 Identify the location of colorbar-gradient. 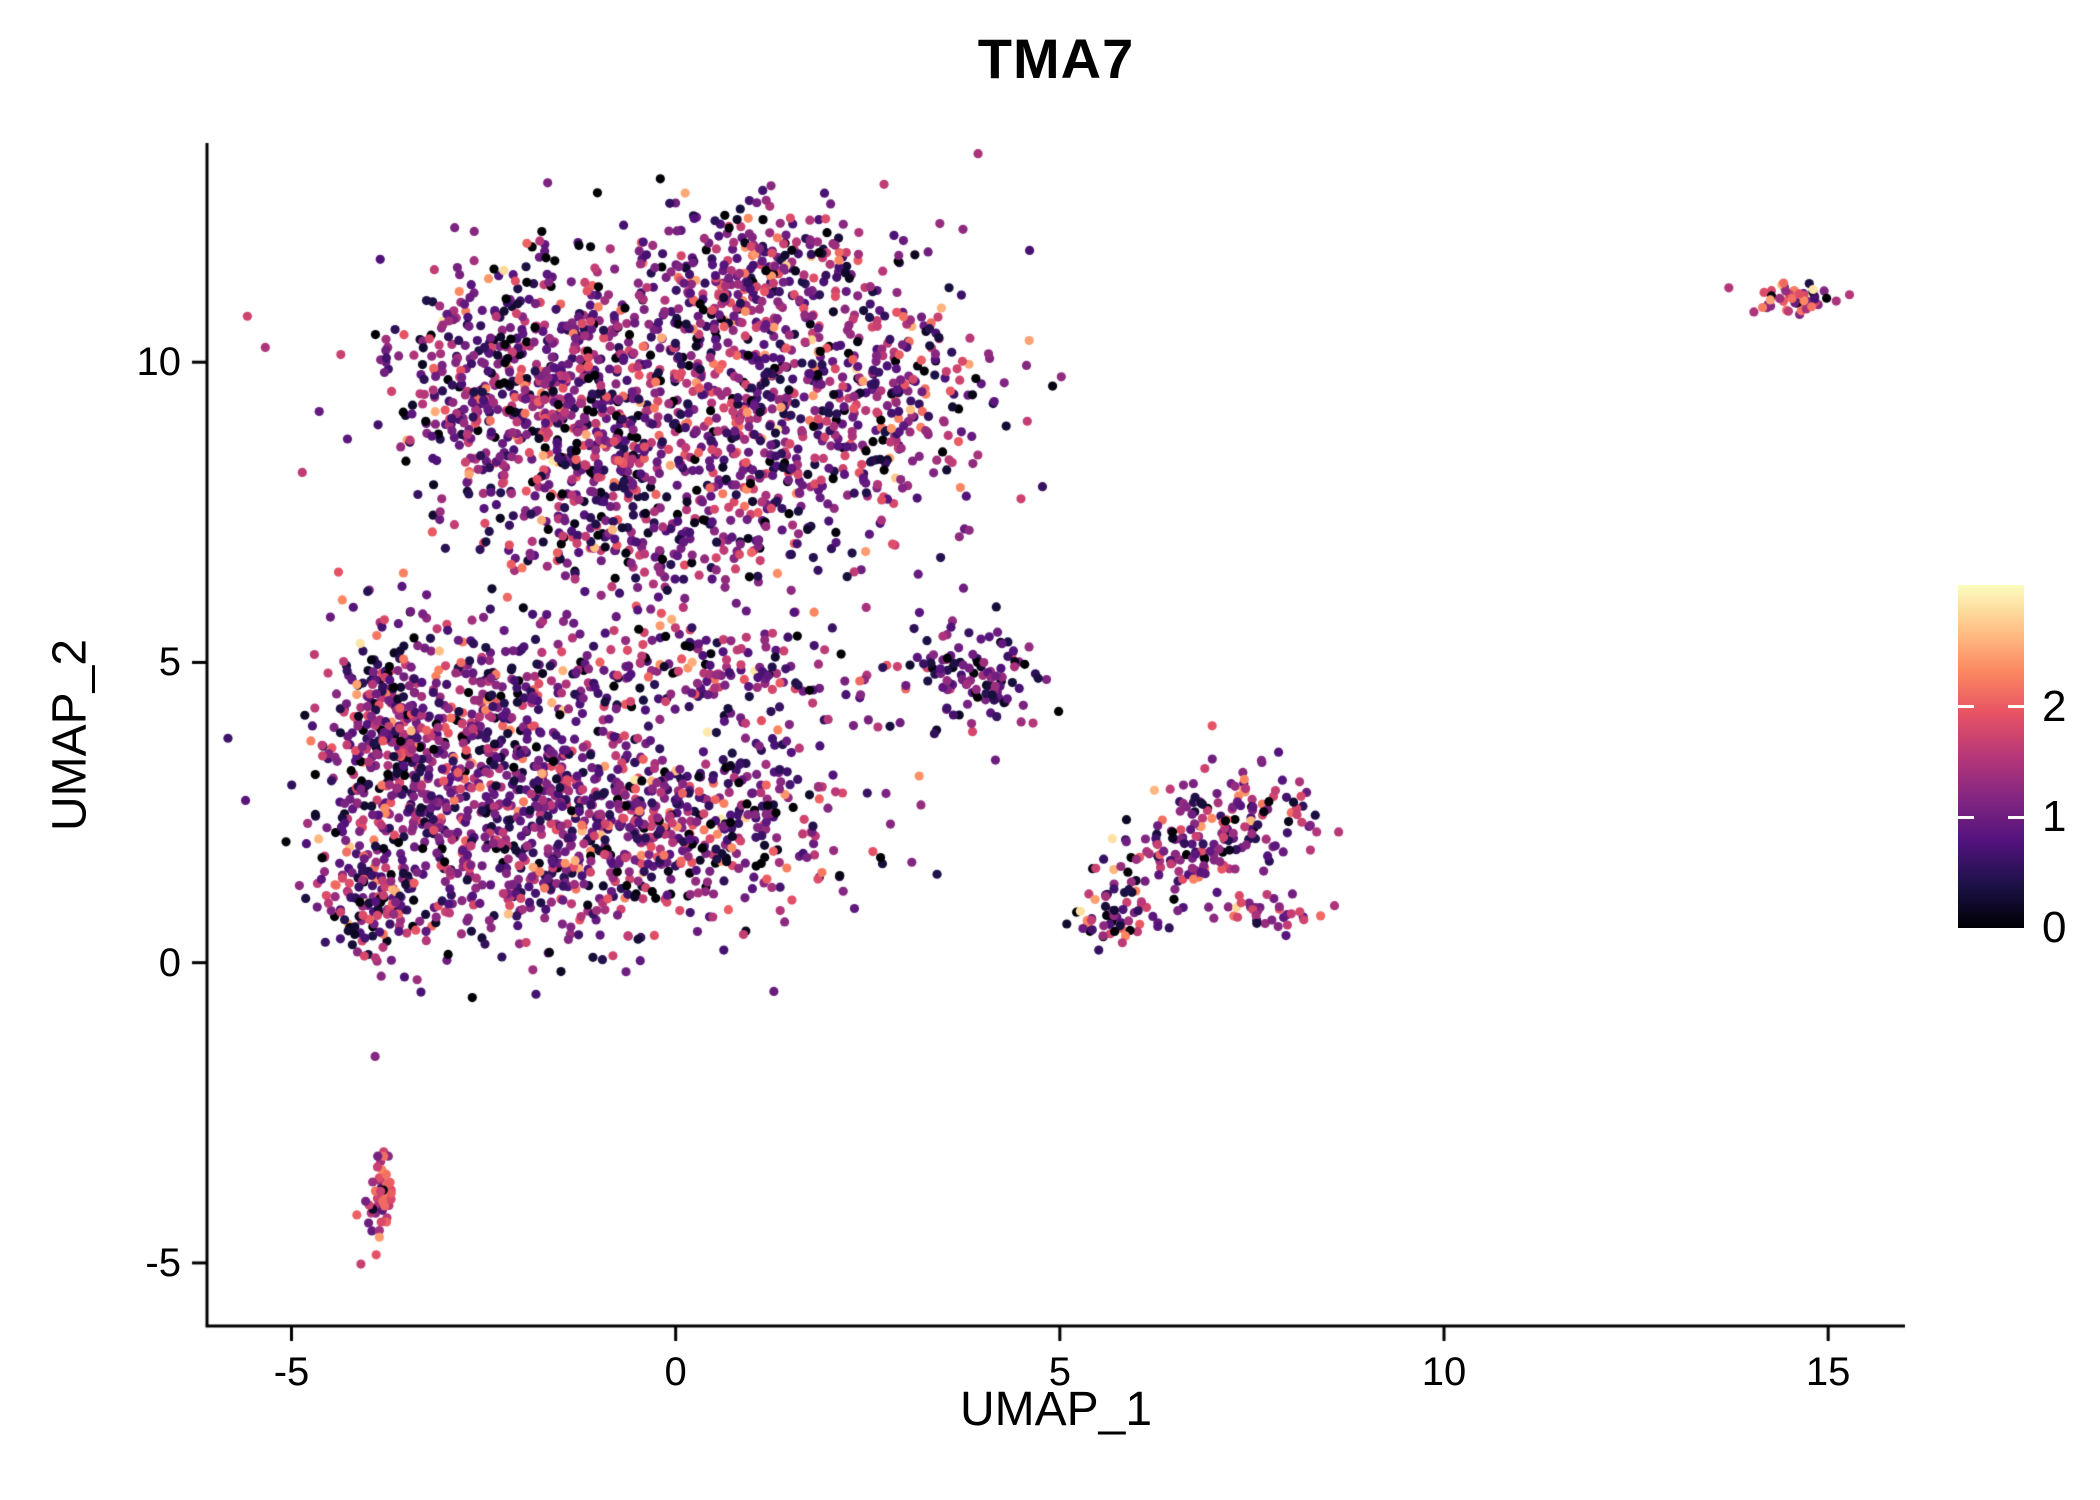
(1991, 756).